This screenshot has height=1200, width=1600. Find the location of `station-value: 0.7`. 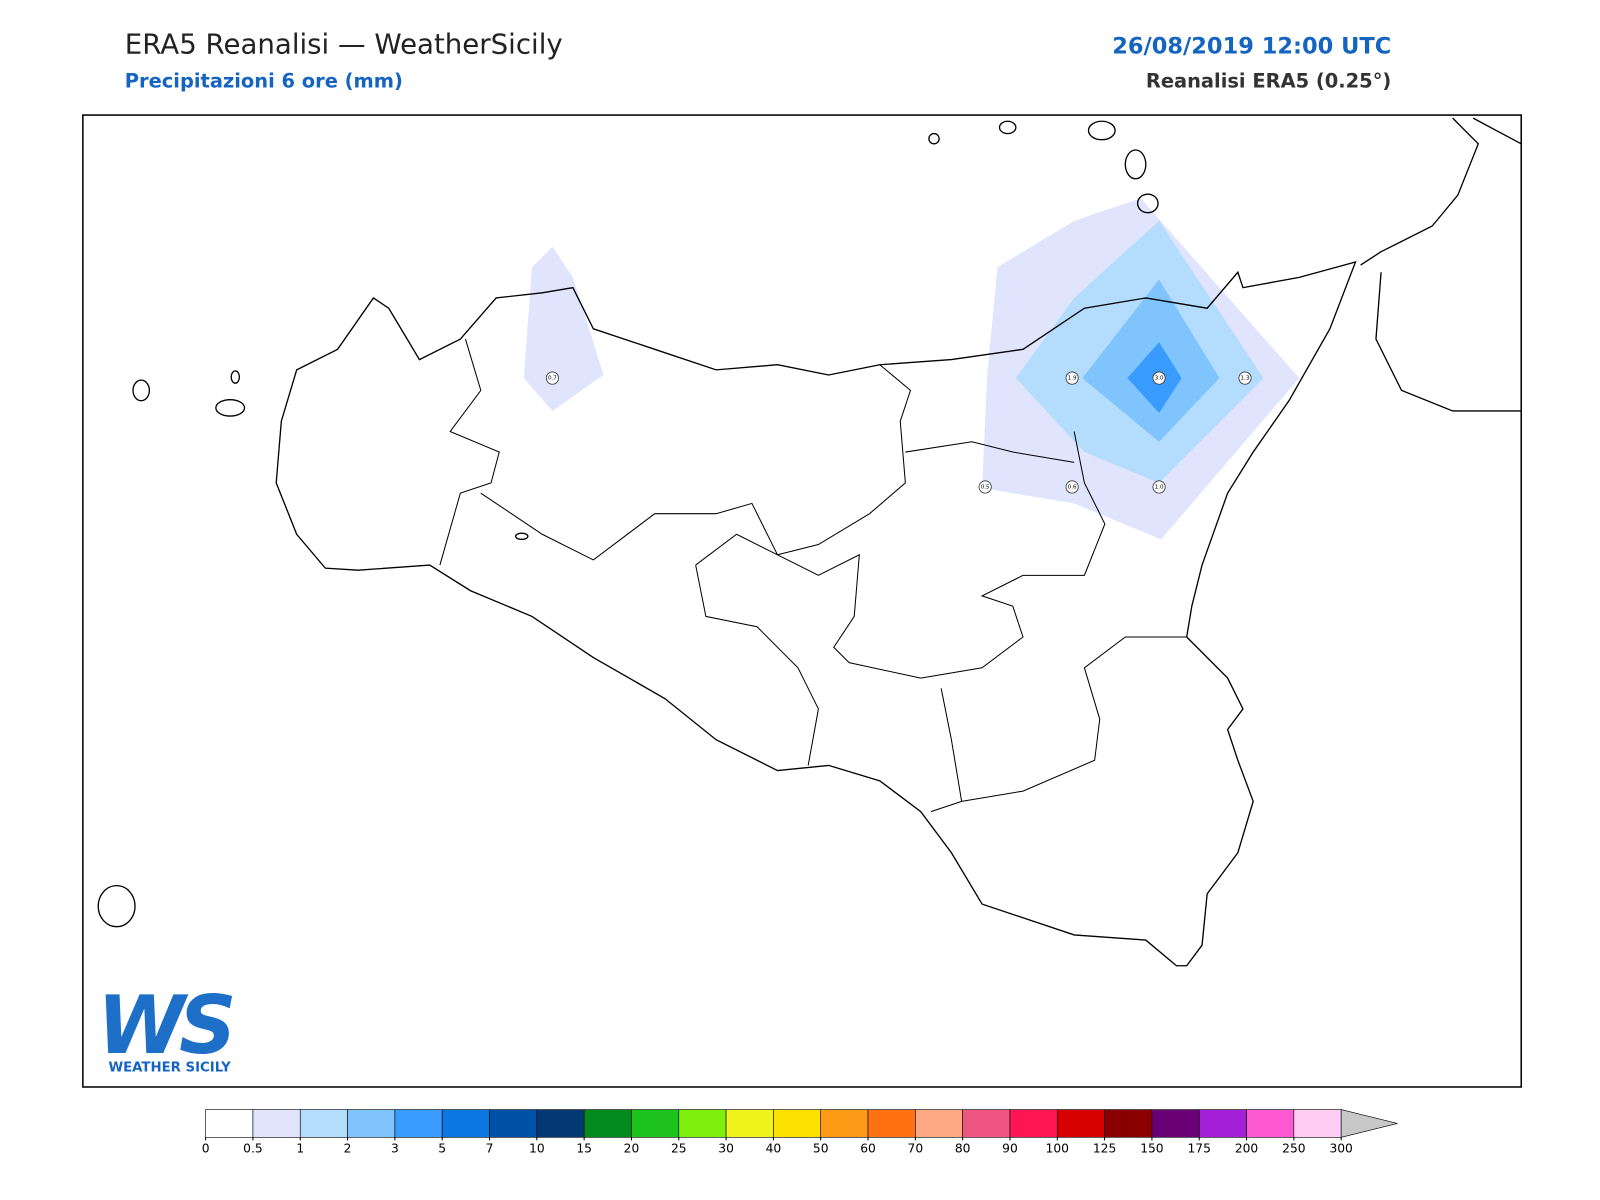

station-value: 0.7 is located at coordinates (552, 379).